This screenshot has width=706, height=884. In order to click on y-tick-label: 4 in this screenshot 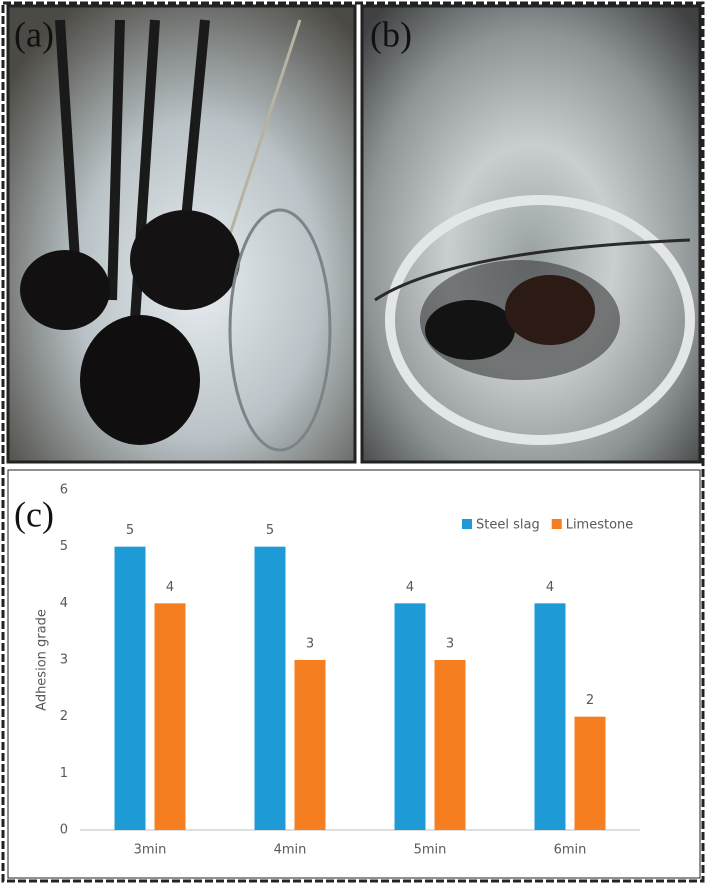, I will do `click(64, 603)`.